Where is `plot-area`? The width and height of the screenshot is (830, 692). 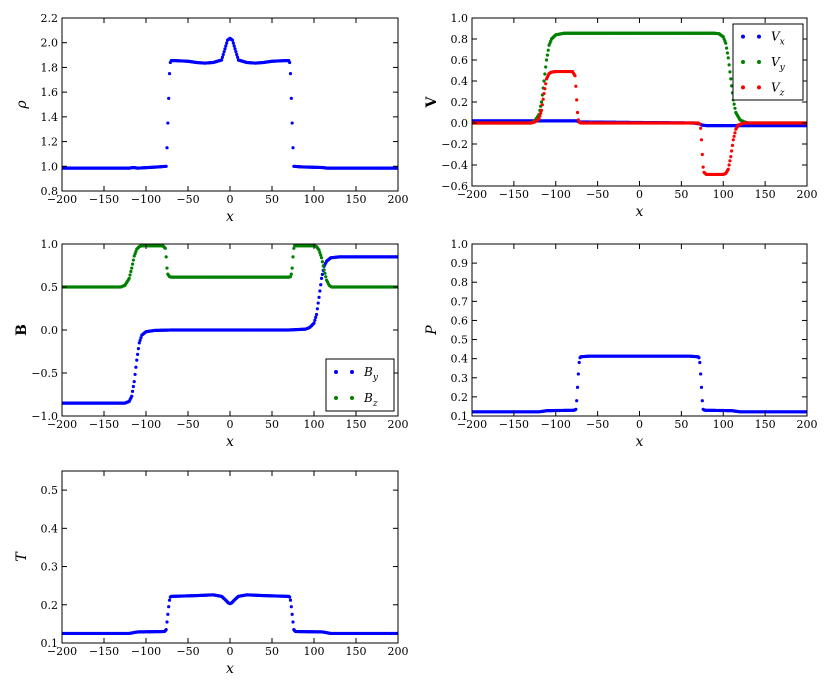
plot-area is located at coordinates (639, 104).